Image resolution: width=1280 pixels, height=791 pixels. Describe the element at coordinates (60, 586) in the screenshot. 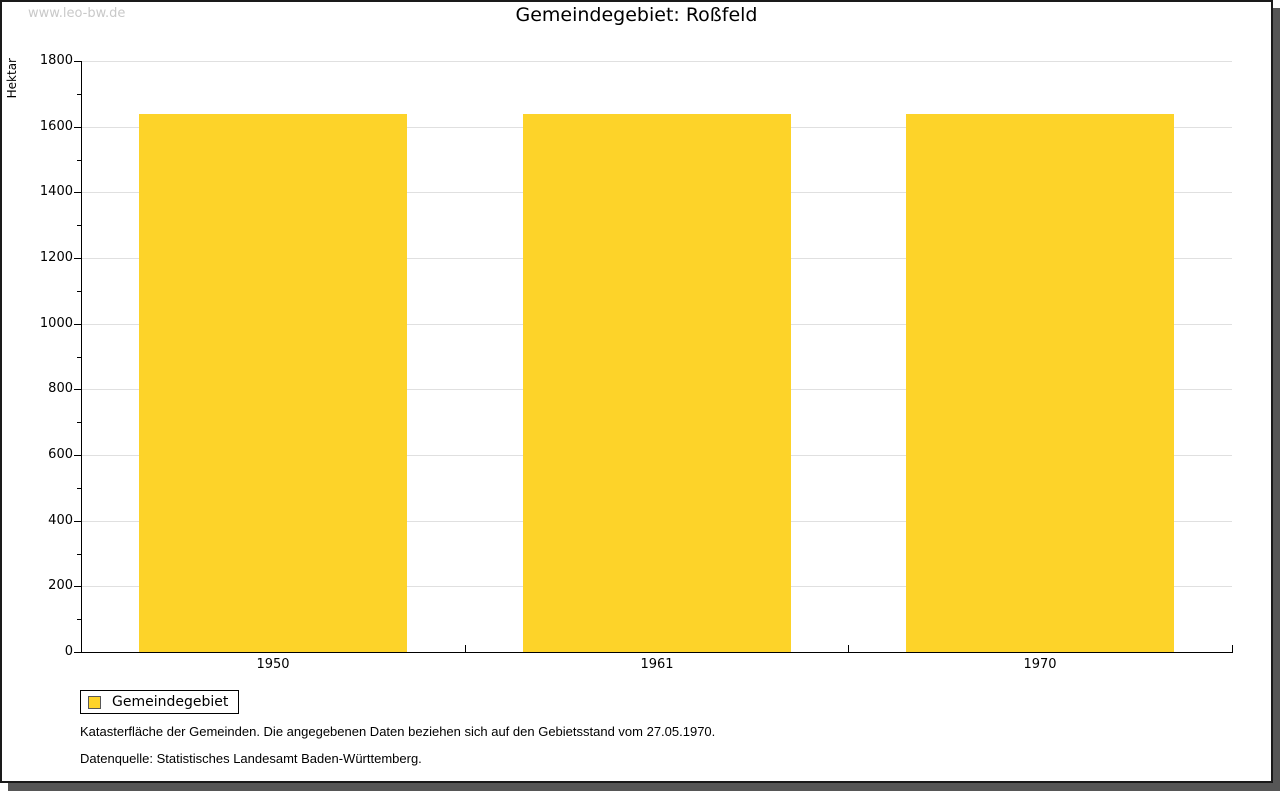

I see `y-axis-tick-label: 200` at that location.